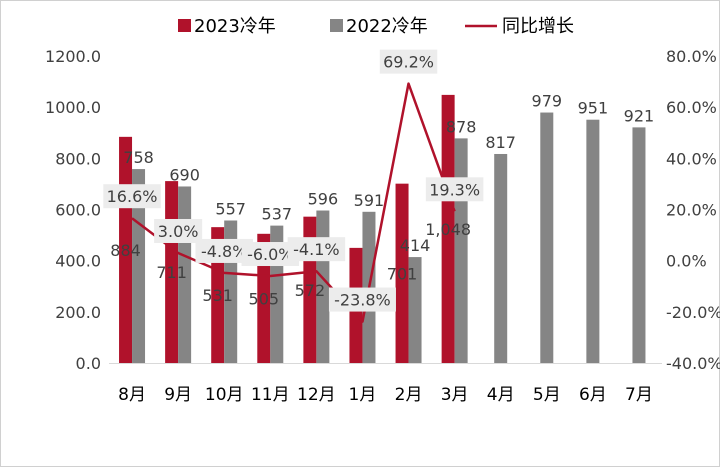 This screenshot has height=467, width=720. I want to click on left-axis-tick-label: 400.0, so click(78, 261).